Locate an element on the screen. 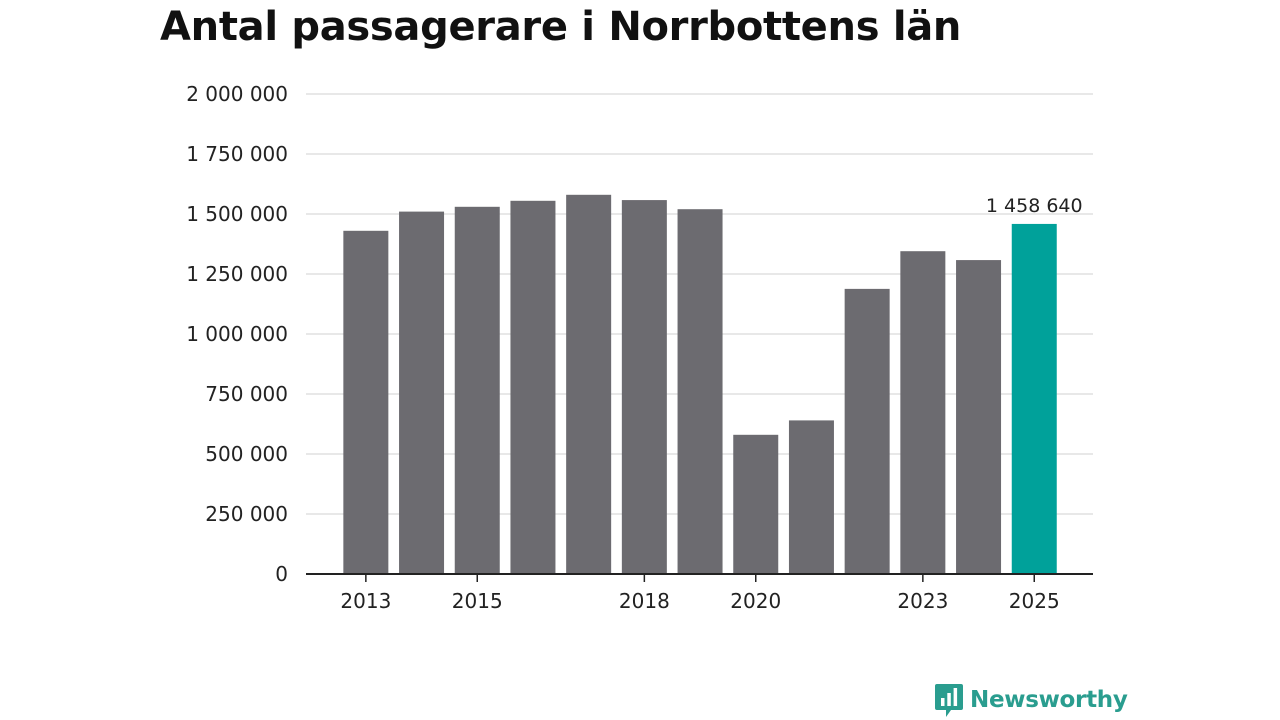 The image size is (1280, 720). y-tick-label: 1 000 000 is located at coordinates (237, 334).